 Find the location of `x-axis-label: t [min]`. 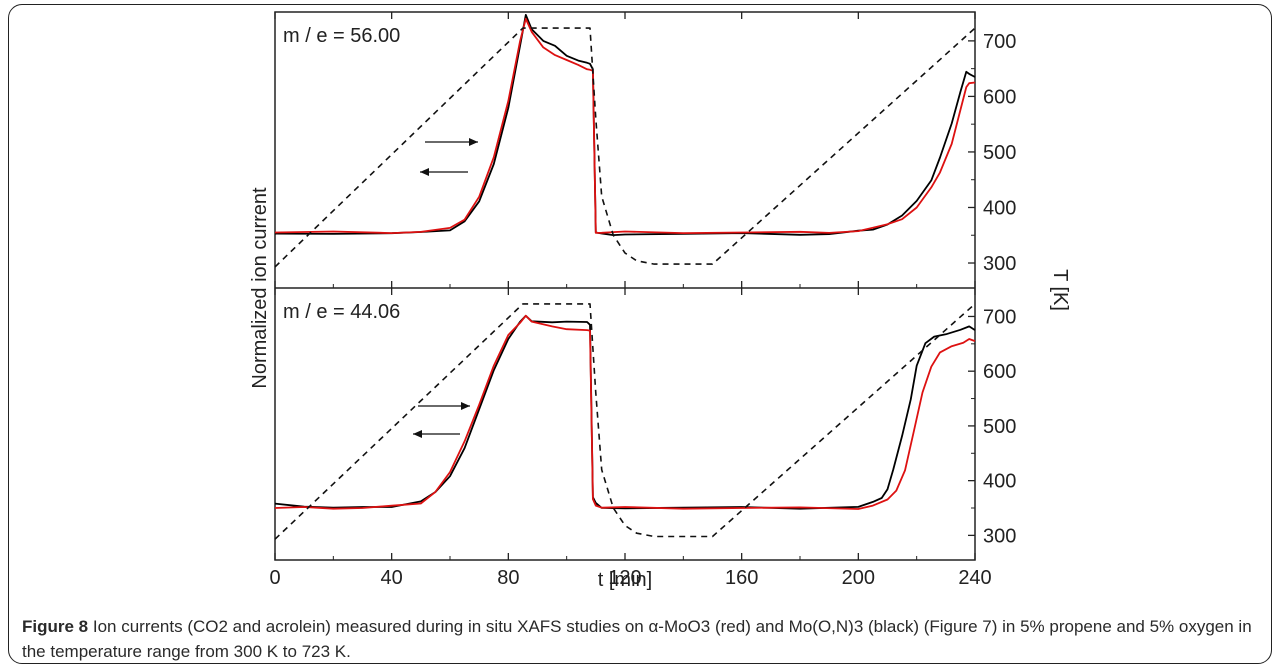

x-axis-label: t [min] is located at coordinates (625, 580).